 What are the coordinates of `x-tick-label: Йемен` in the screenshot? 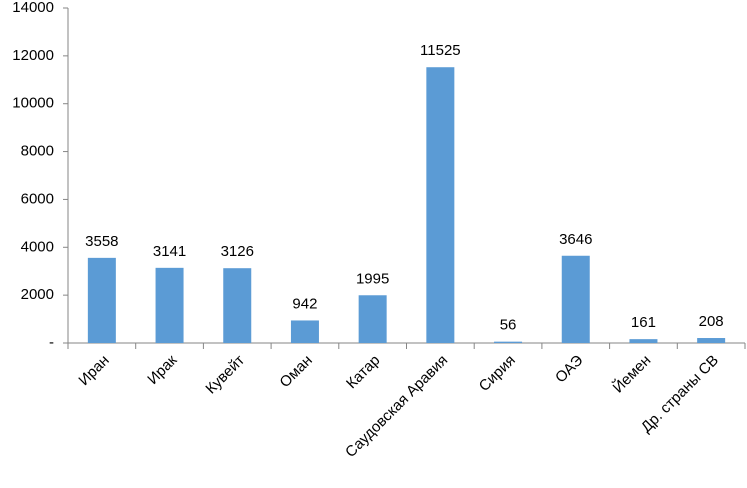 It's located at (631, 373).